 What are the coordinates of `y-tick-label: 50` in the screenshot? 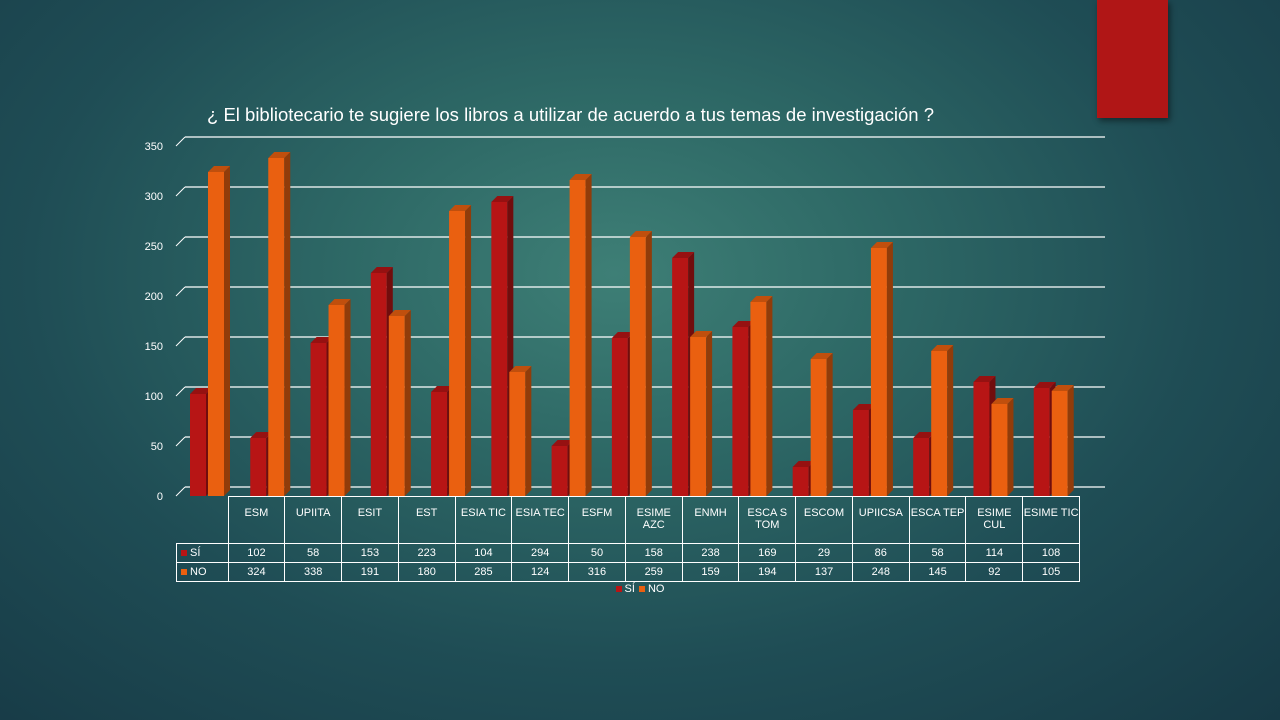 It's located at (157, 447).